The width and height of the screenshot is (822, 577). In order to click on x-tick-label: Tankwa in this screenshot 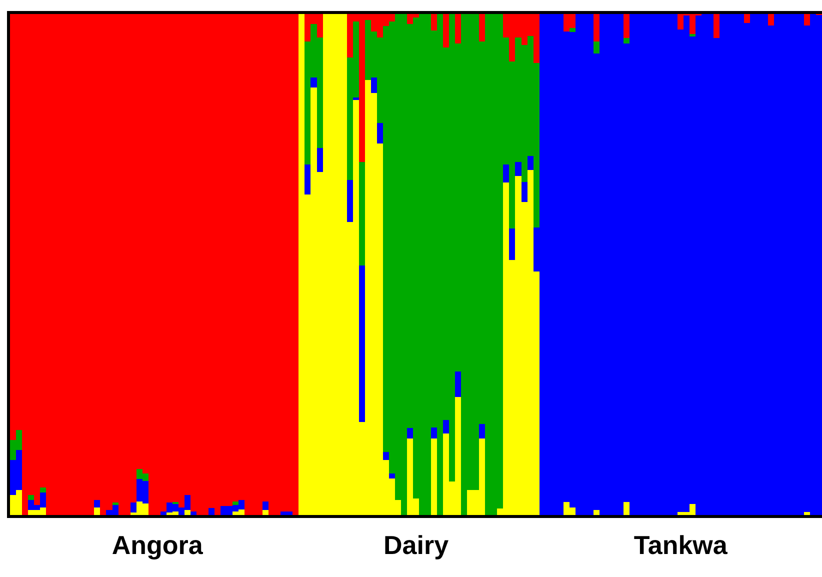, I will do `click(681, 545)`.